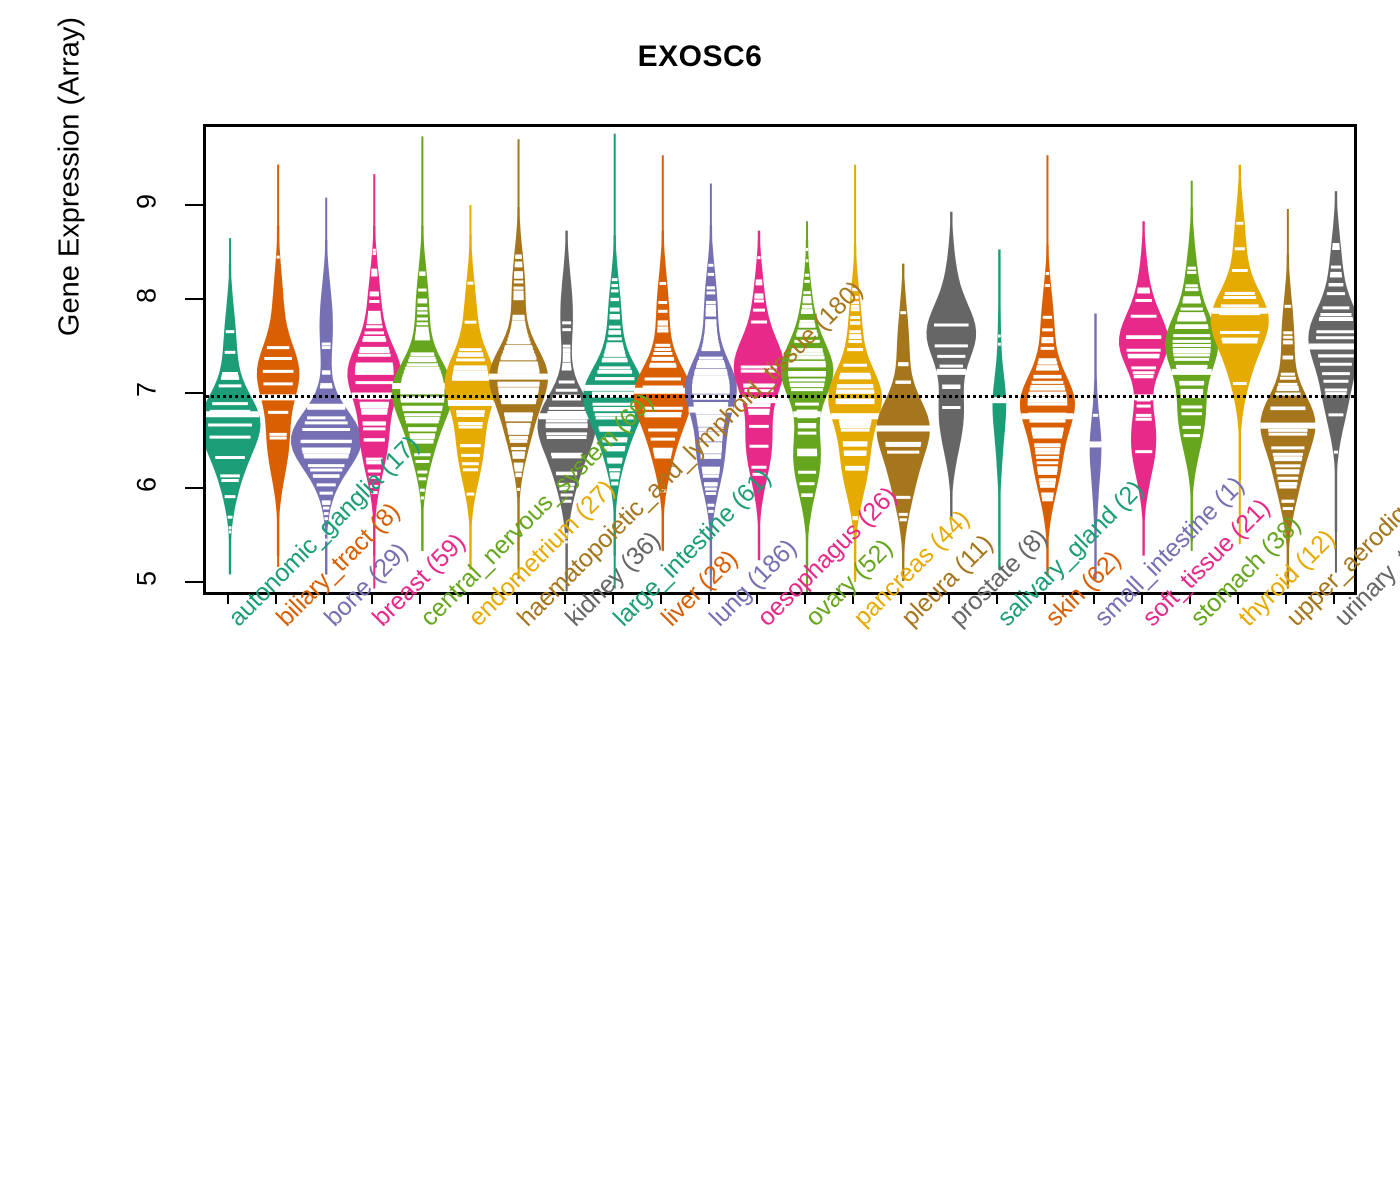  What do you see at coordinates (276, 599) in the screenshot?
I see `x-tick-biliary_tract` at bounding box center [276, 599].